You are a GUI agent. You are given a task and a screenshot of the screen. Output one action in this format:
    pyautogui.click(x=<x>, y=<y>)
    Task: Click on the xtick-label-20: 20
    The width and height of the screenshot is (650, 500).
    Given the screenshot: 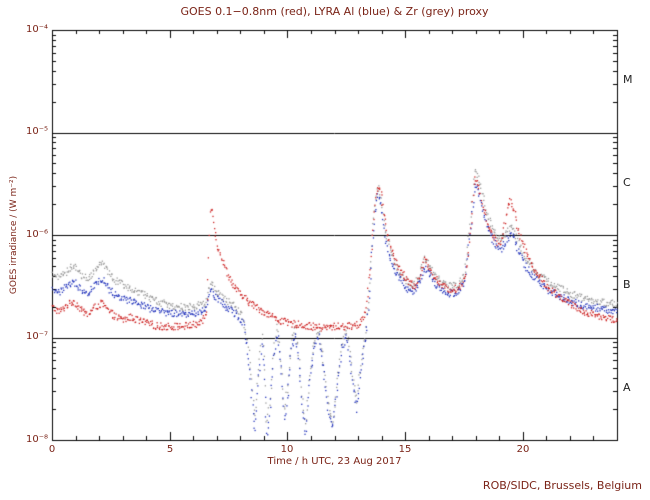 What is the action you would take?
    pyautogui.click(x=523, y=449)
    